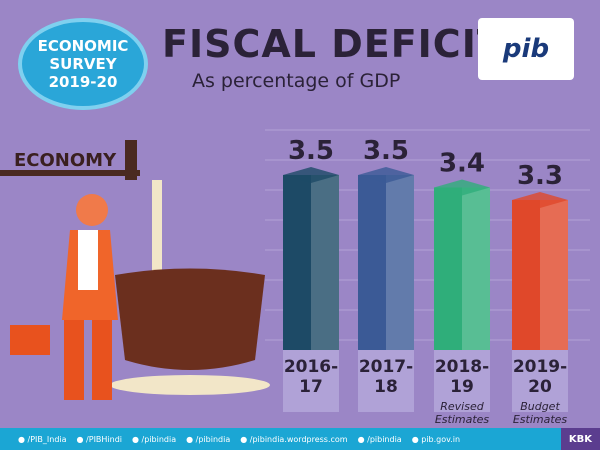 The width and height of the screenshot is (600, 450). What do you see at coordinates (436, 439) in the screenshot?
I see `social-handle: ● pib.gov.in` at bounding box center [436, 439].